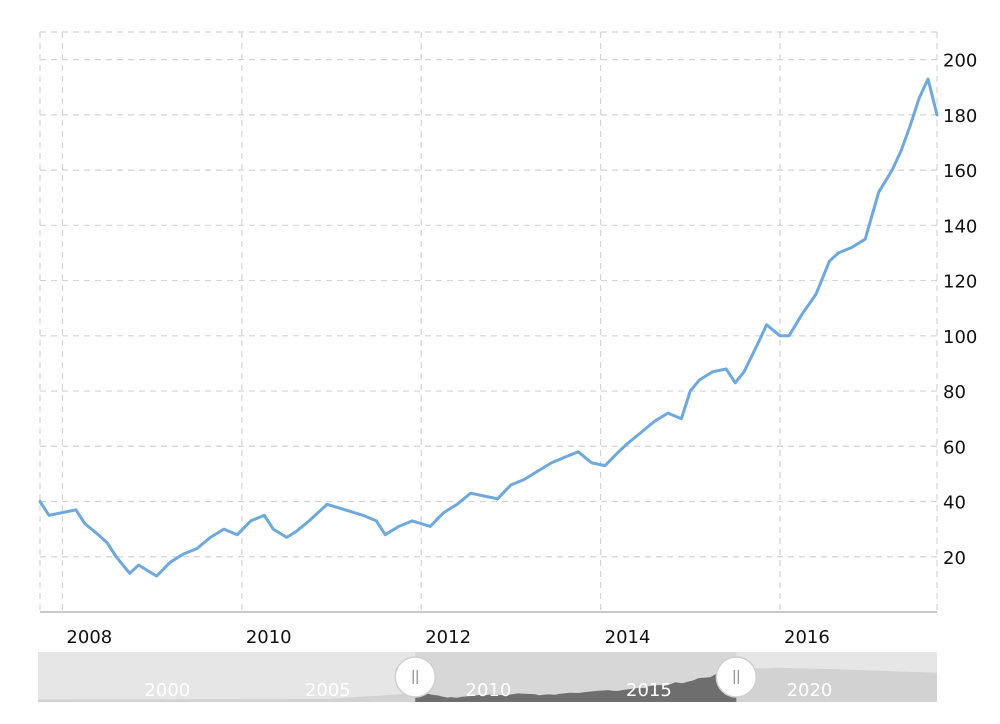 Image resolution: width=1000 pixels, height=724 pixels. What do you see at coordinates (960, 226) in the screenshot?
I see `y-tick-label: 140` at bounding box center [960, 226].